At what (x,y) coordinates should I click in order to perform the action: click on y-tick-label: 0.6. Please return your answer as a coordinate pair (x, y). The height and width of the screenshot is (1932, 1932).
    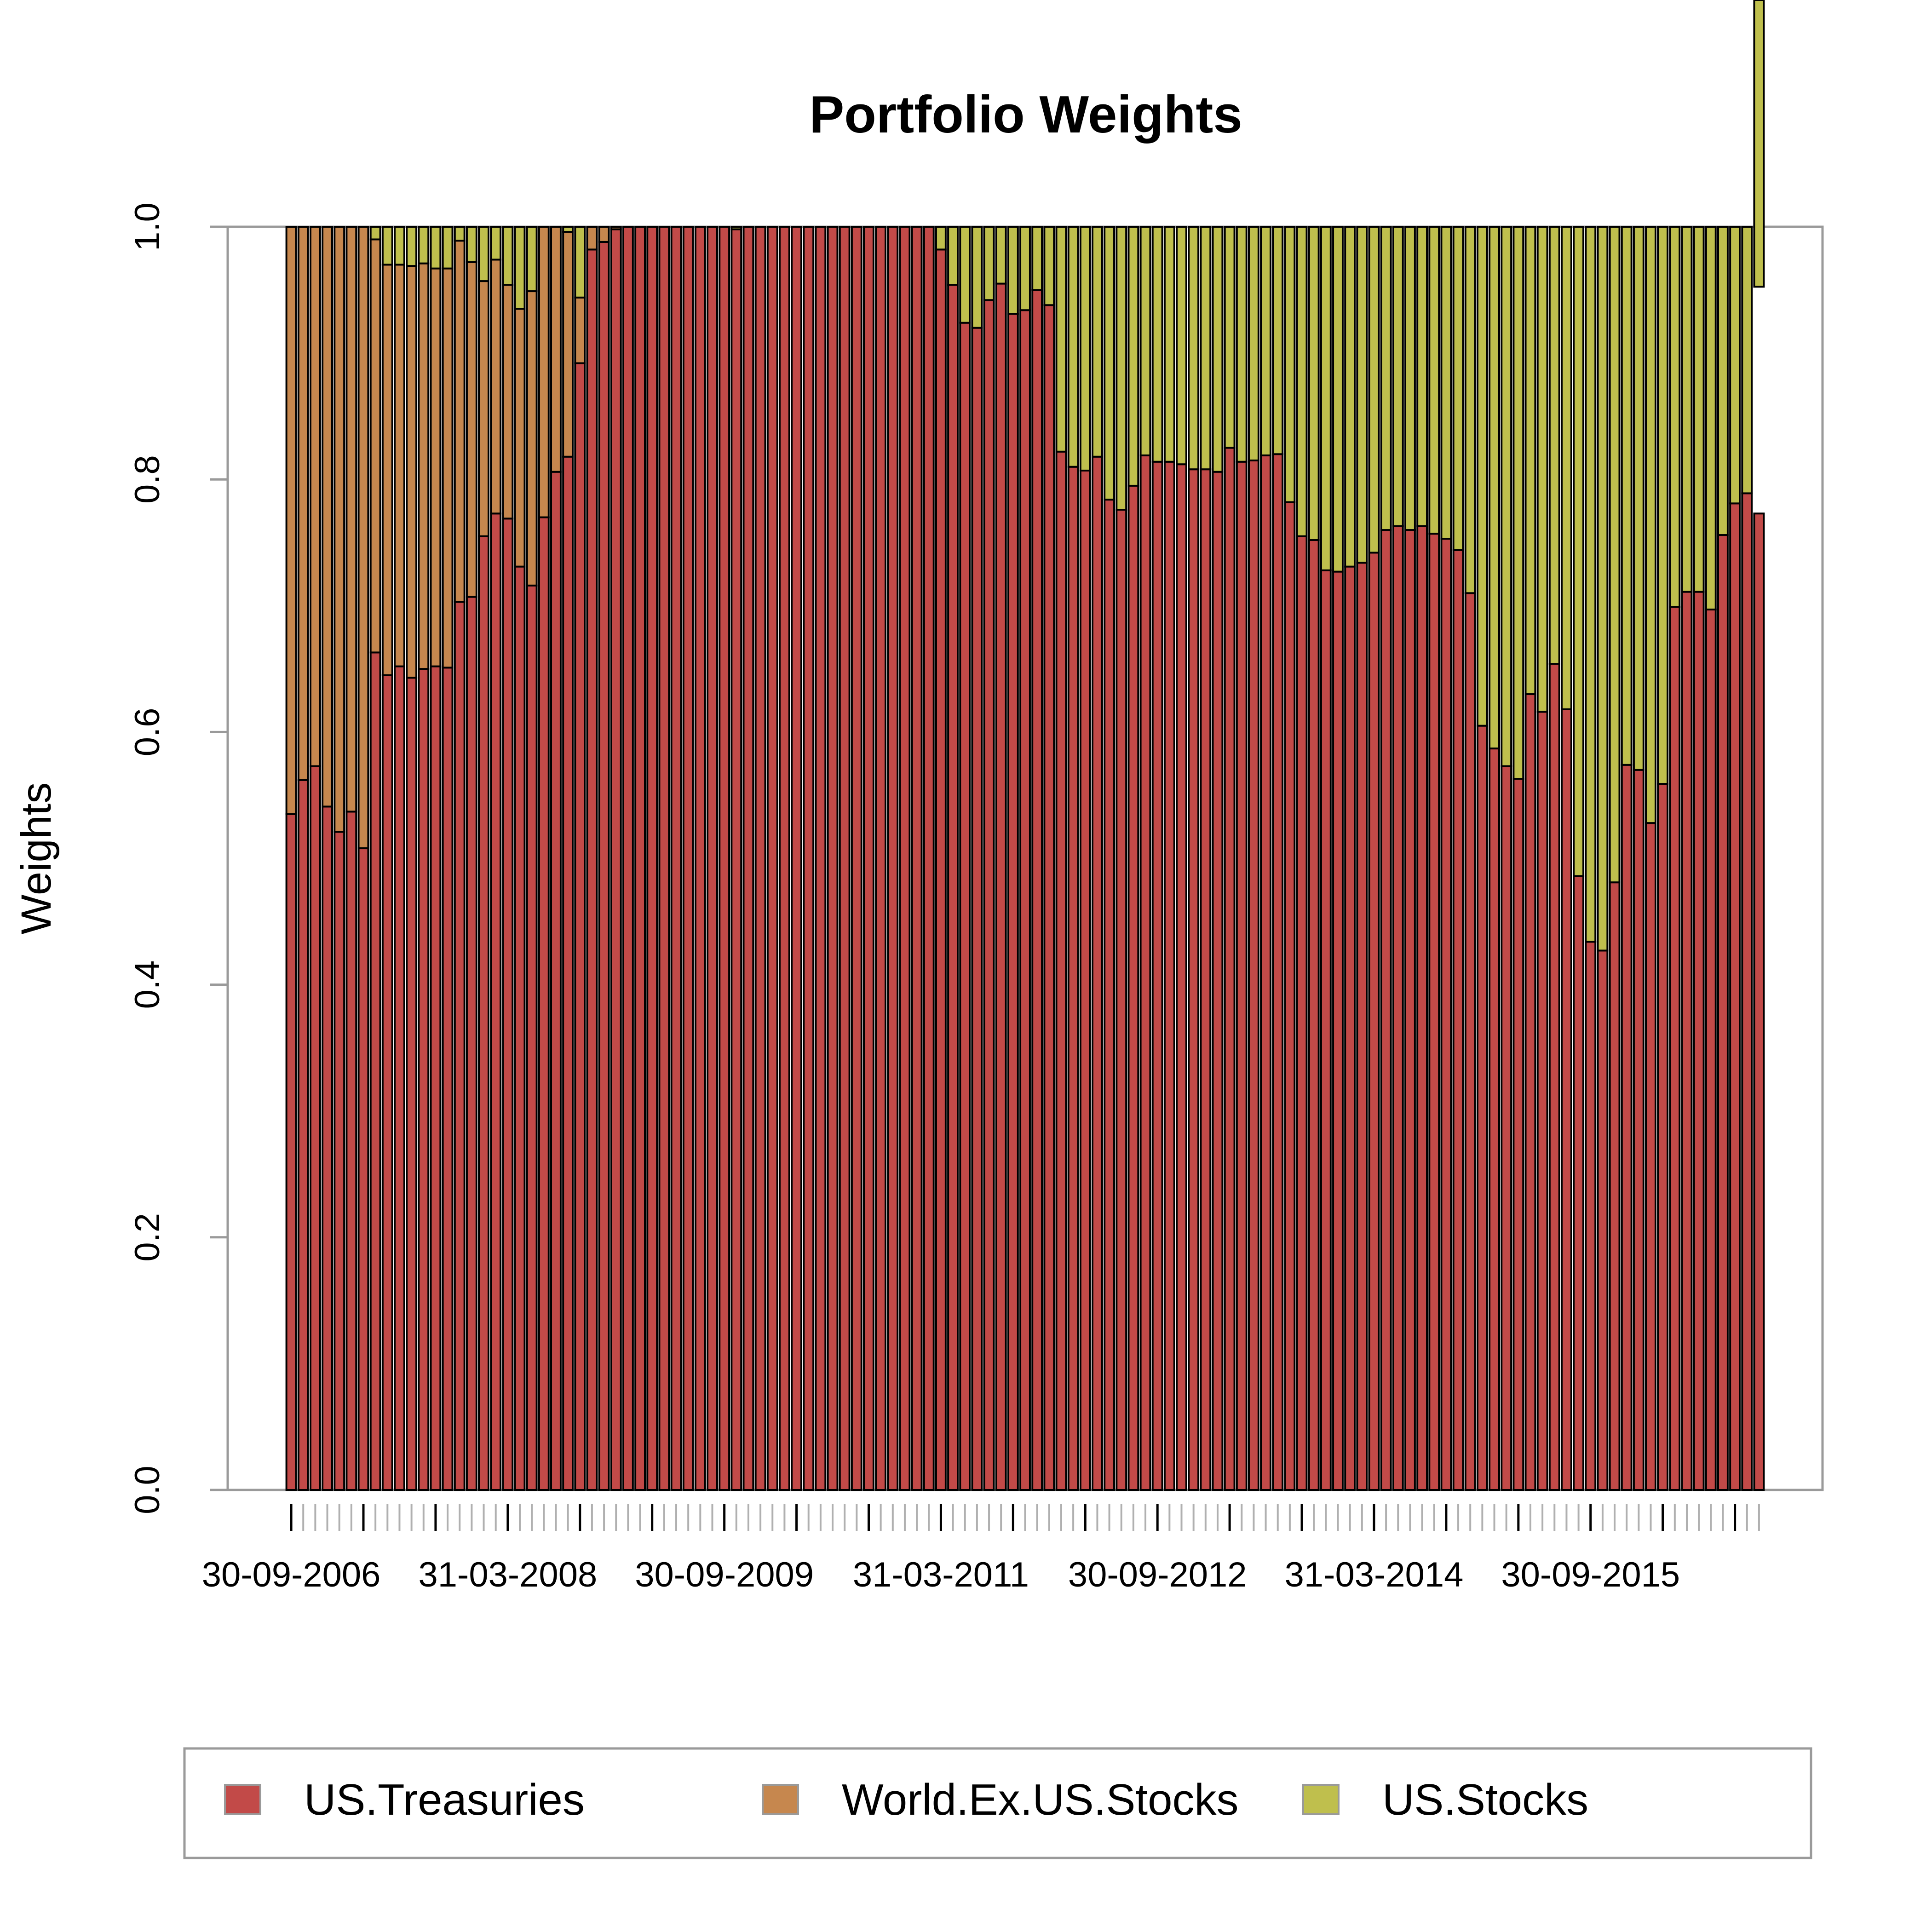
    Looking at the image, I should click on (147, 732).